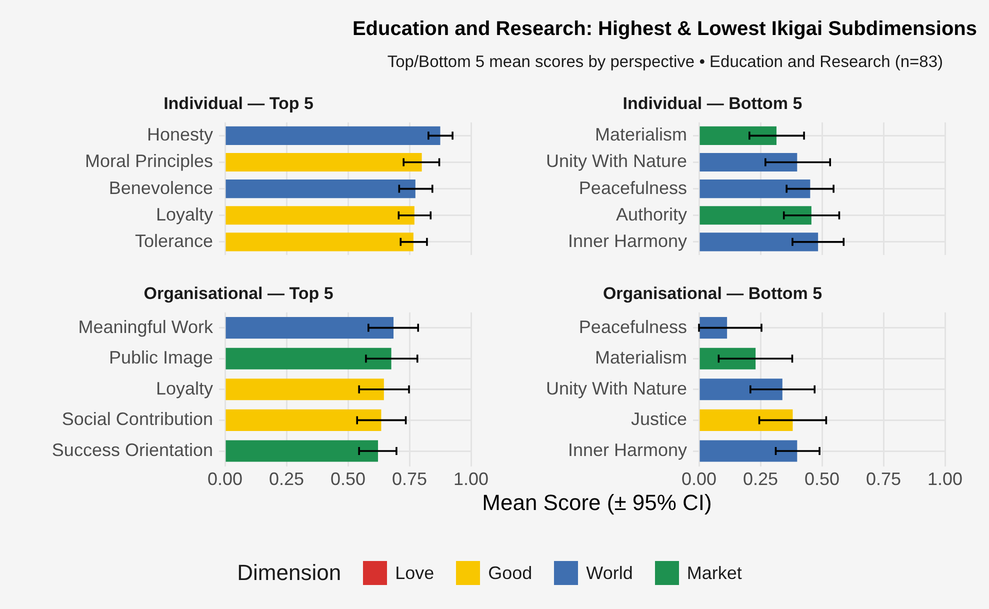 The image size is (989, 609). What do you see at coordinates (609, 573) in the screenshot?
I see `legend-label: World` at bounding box center [609, 573].